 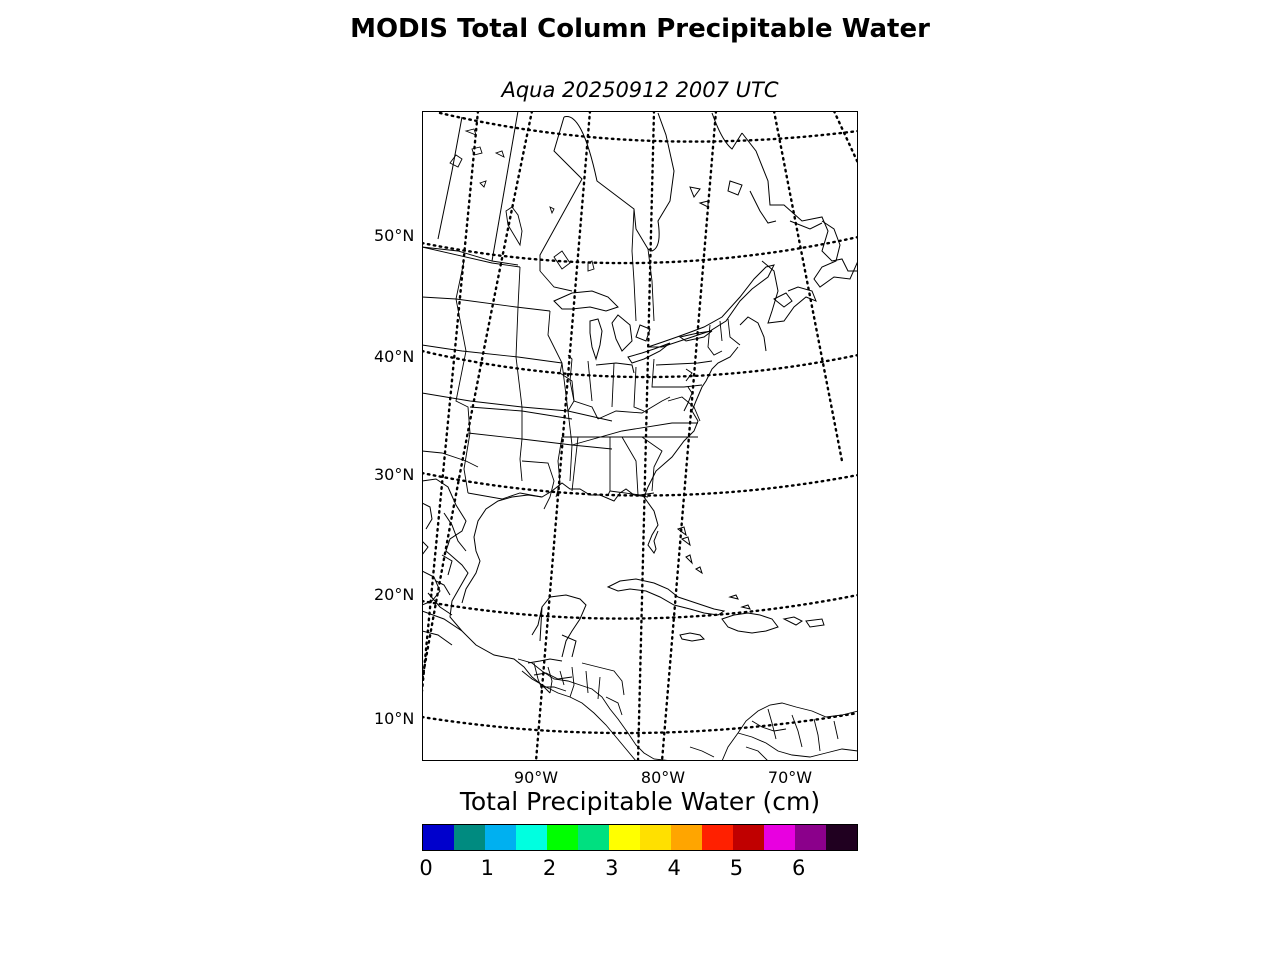 What do you see at coordinates (612, 868) in the screenshot?
I see `colorbar-tick-label: 3` at bounding box center [612, 868].